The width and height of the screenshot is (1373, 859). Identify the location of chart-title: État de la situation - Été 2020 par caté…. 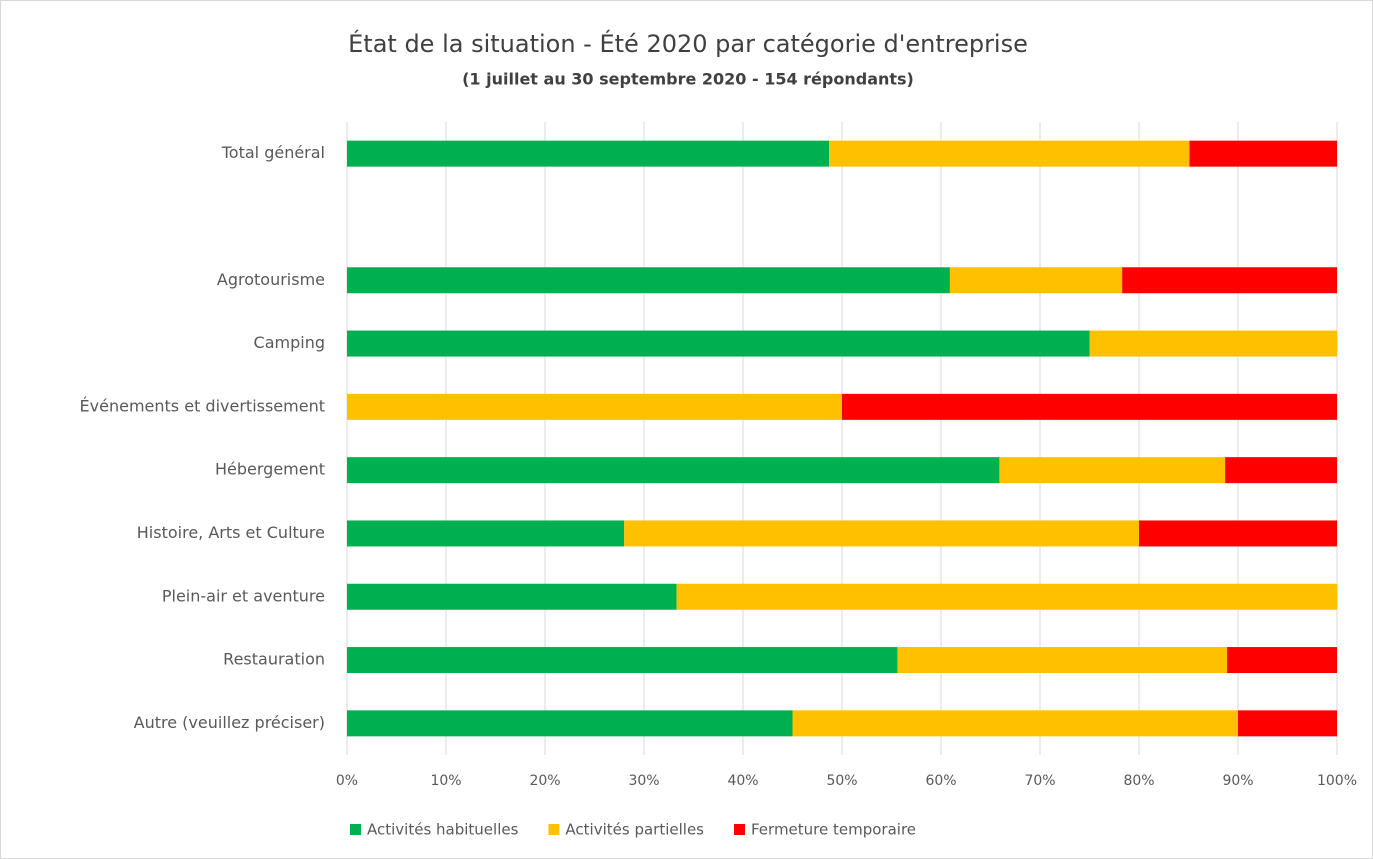
(688, 43).